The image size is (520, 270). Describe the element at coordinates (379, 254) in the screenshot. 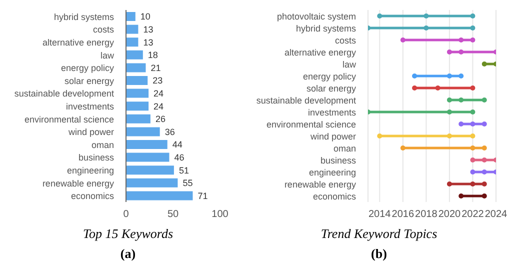

I see `text: (b)` at that location.